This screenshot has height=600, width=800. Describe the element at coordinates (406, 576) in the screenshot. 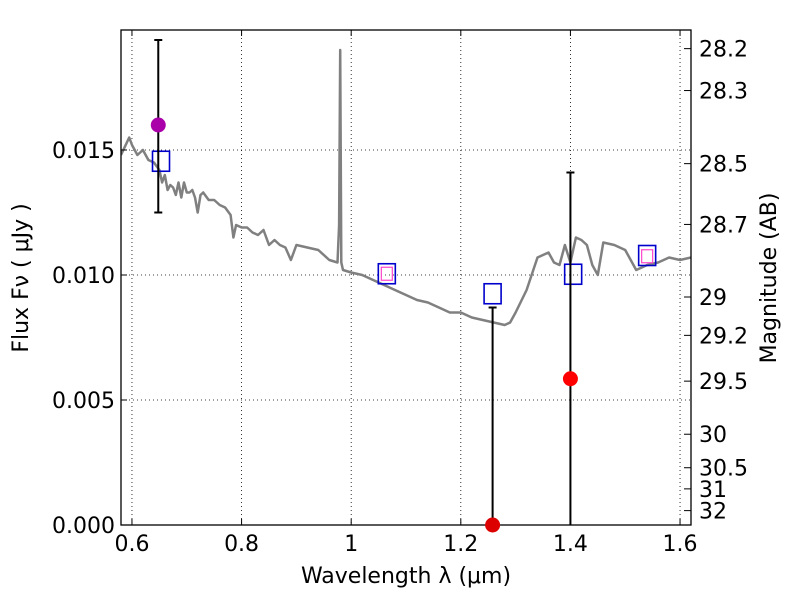

I see `x-axis-label: Wavelength λ (μm)` at that location.